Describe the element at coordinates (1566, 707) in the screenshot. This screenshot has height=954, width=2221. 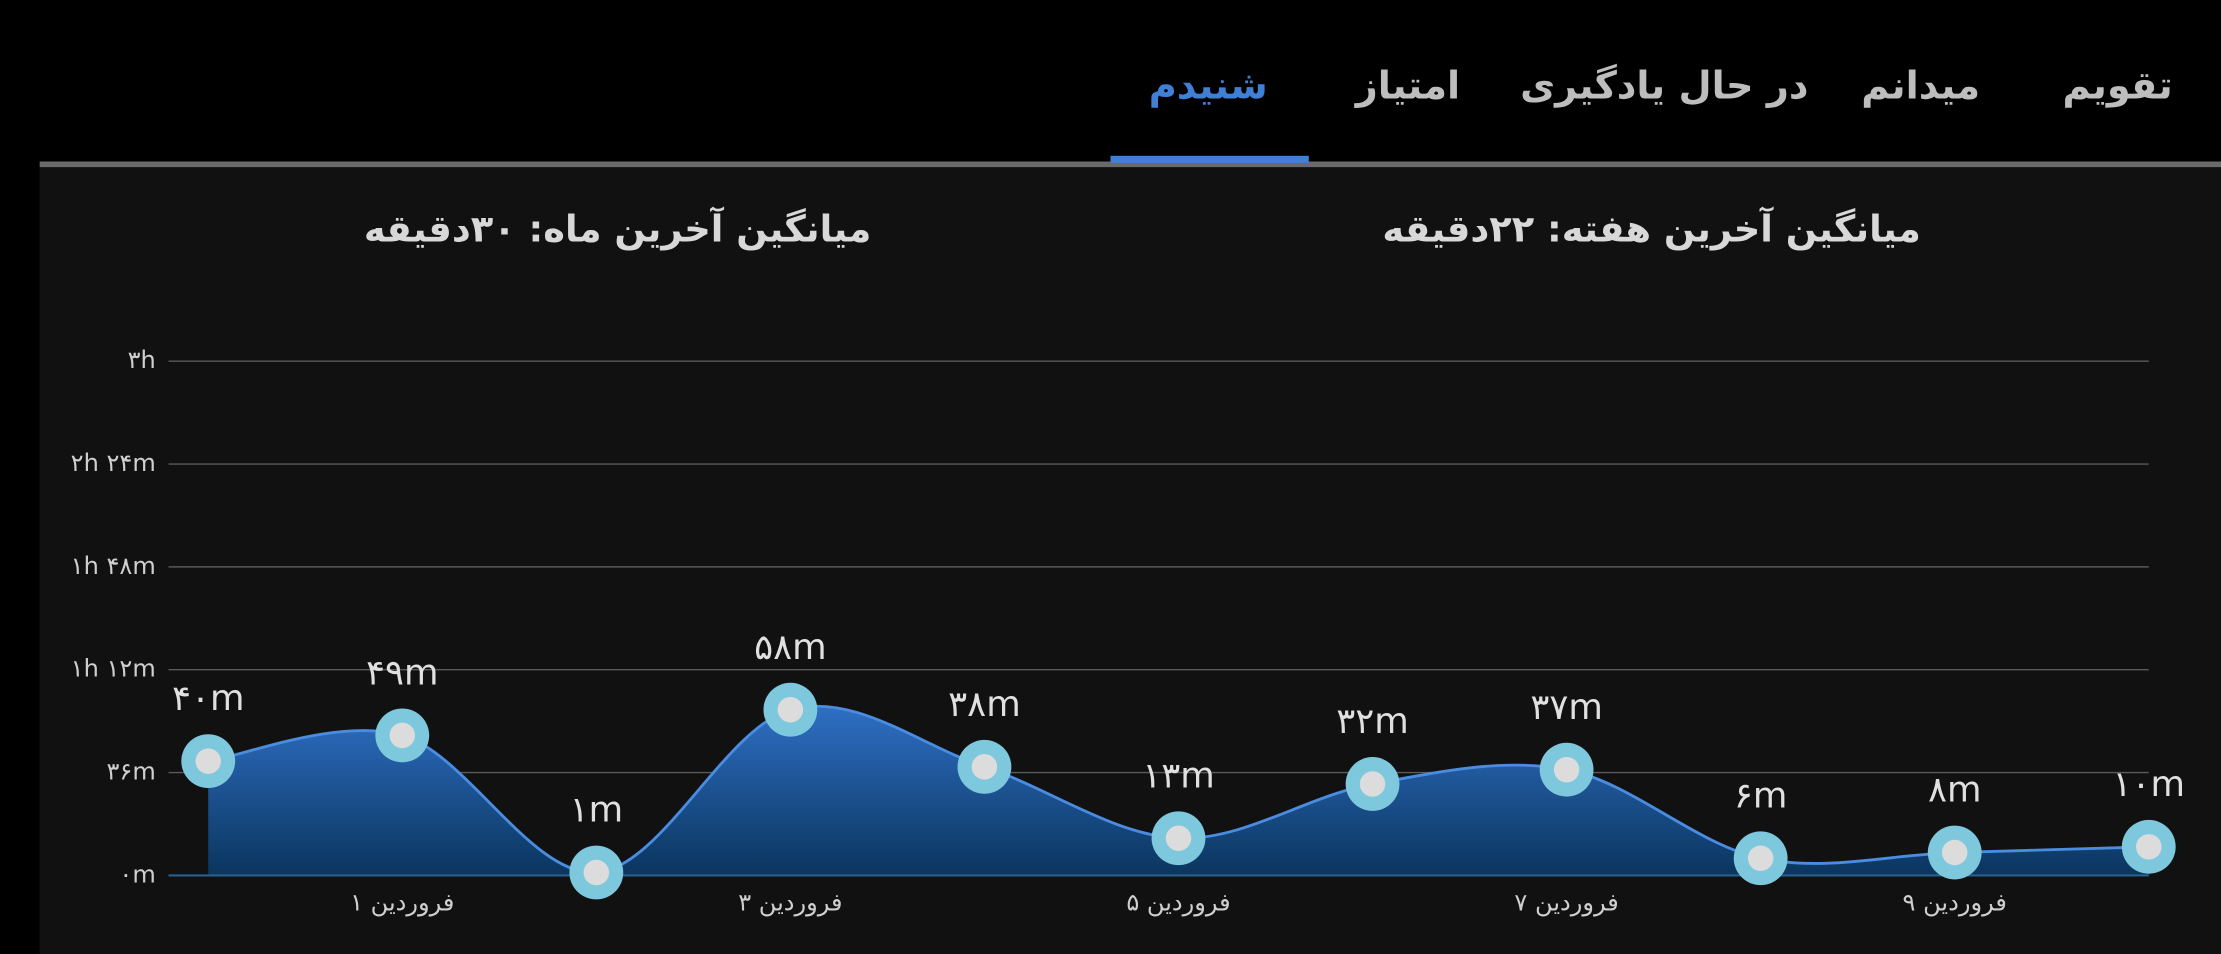
I see `value-label: ۳۷m` at that location.